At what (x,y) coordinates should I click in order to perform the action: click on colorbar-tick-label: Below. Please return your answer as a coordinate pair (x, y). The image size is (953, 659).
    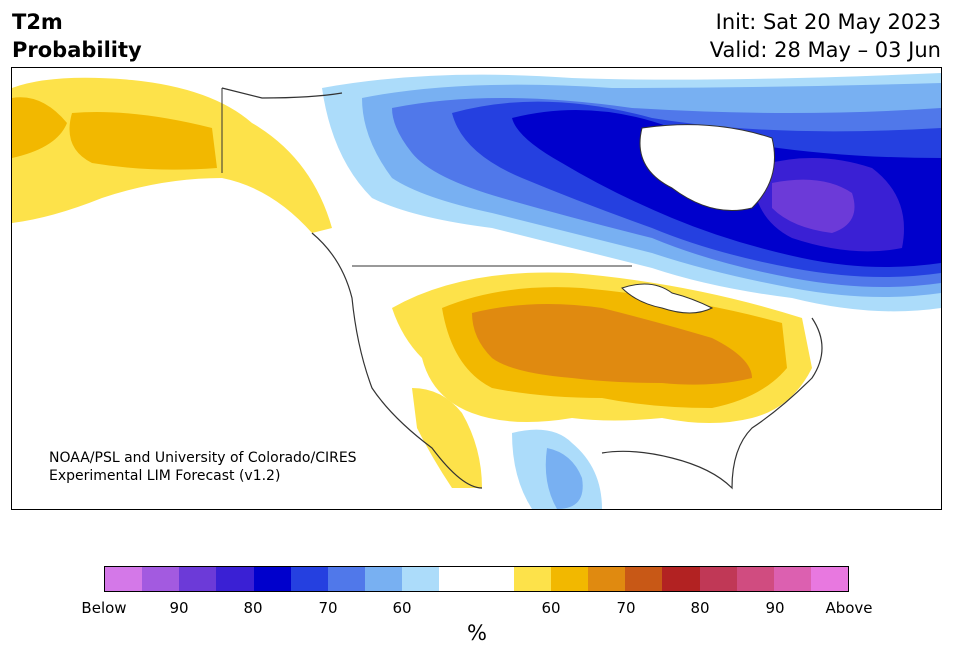
    Looking at the image, I should click on (104, 608).